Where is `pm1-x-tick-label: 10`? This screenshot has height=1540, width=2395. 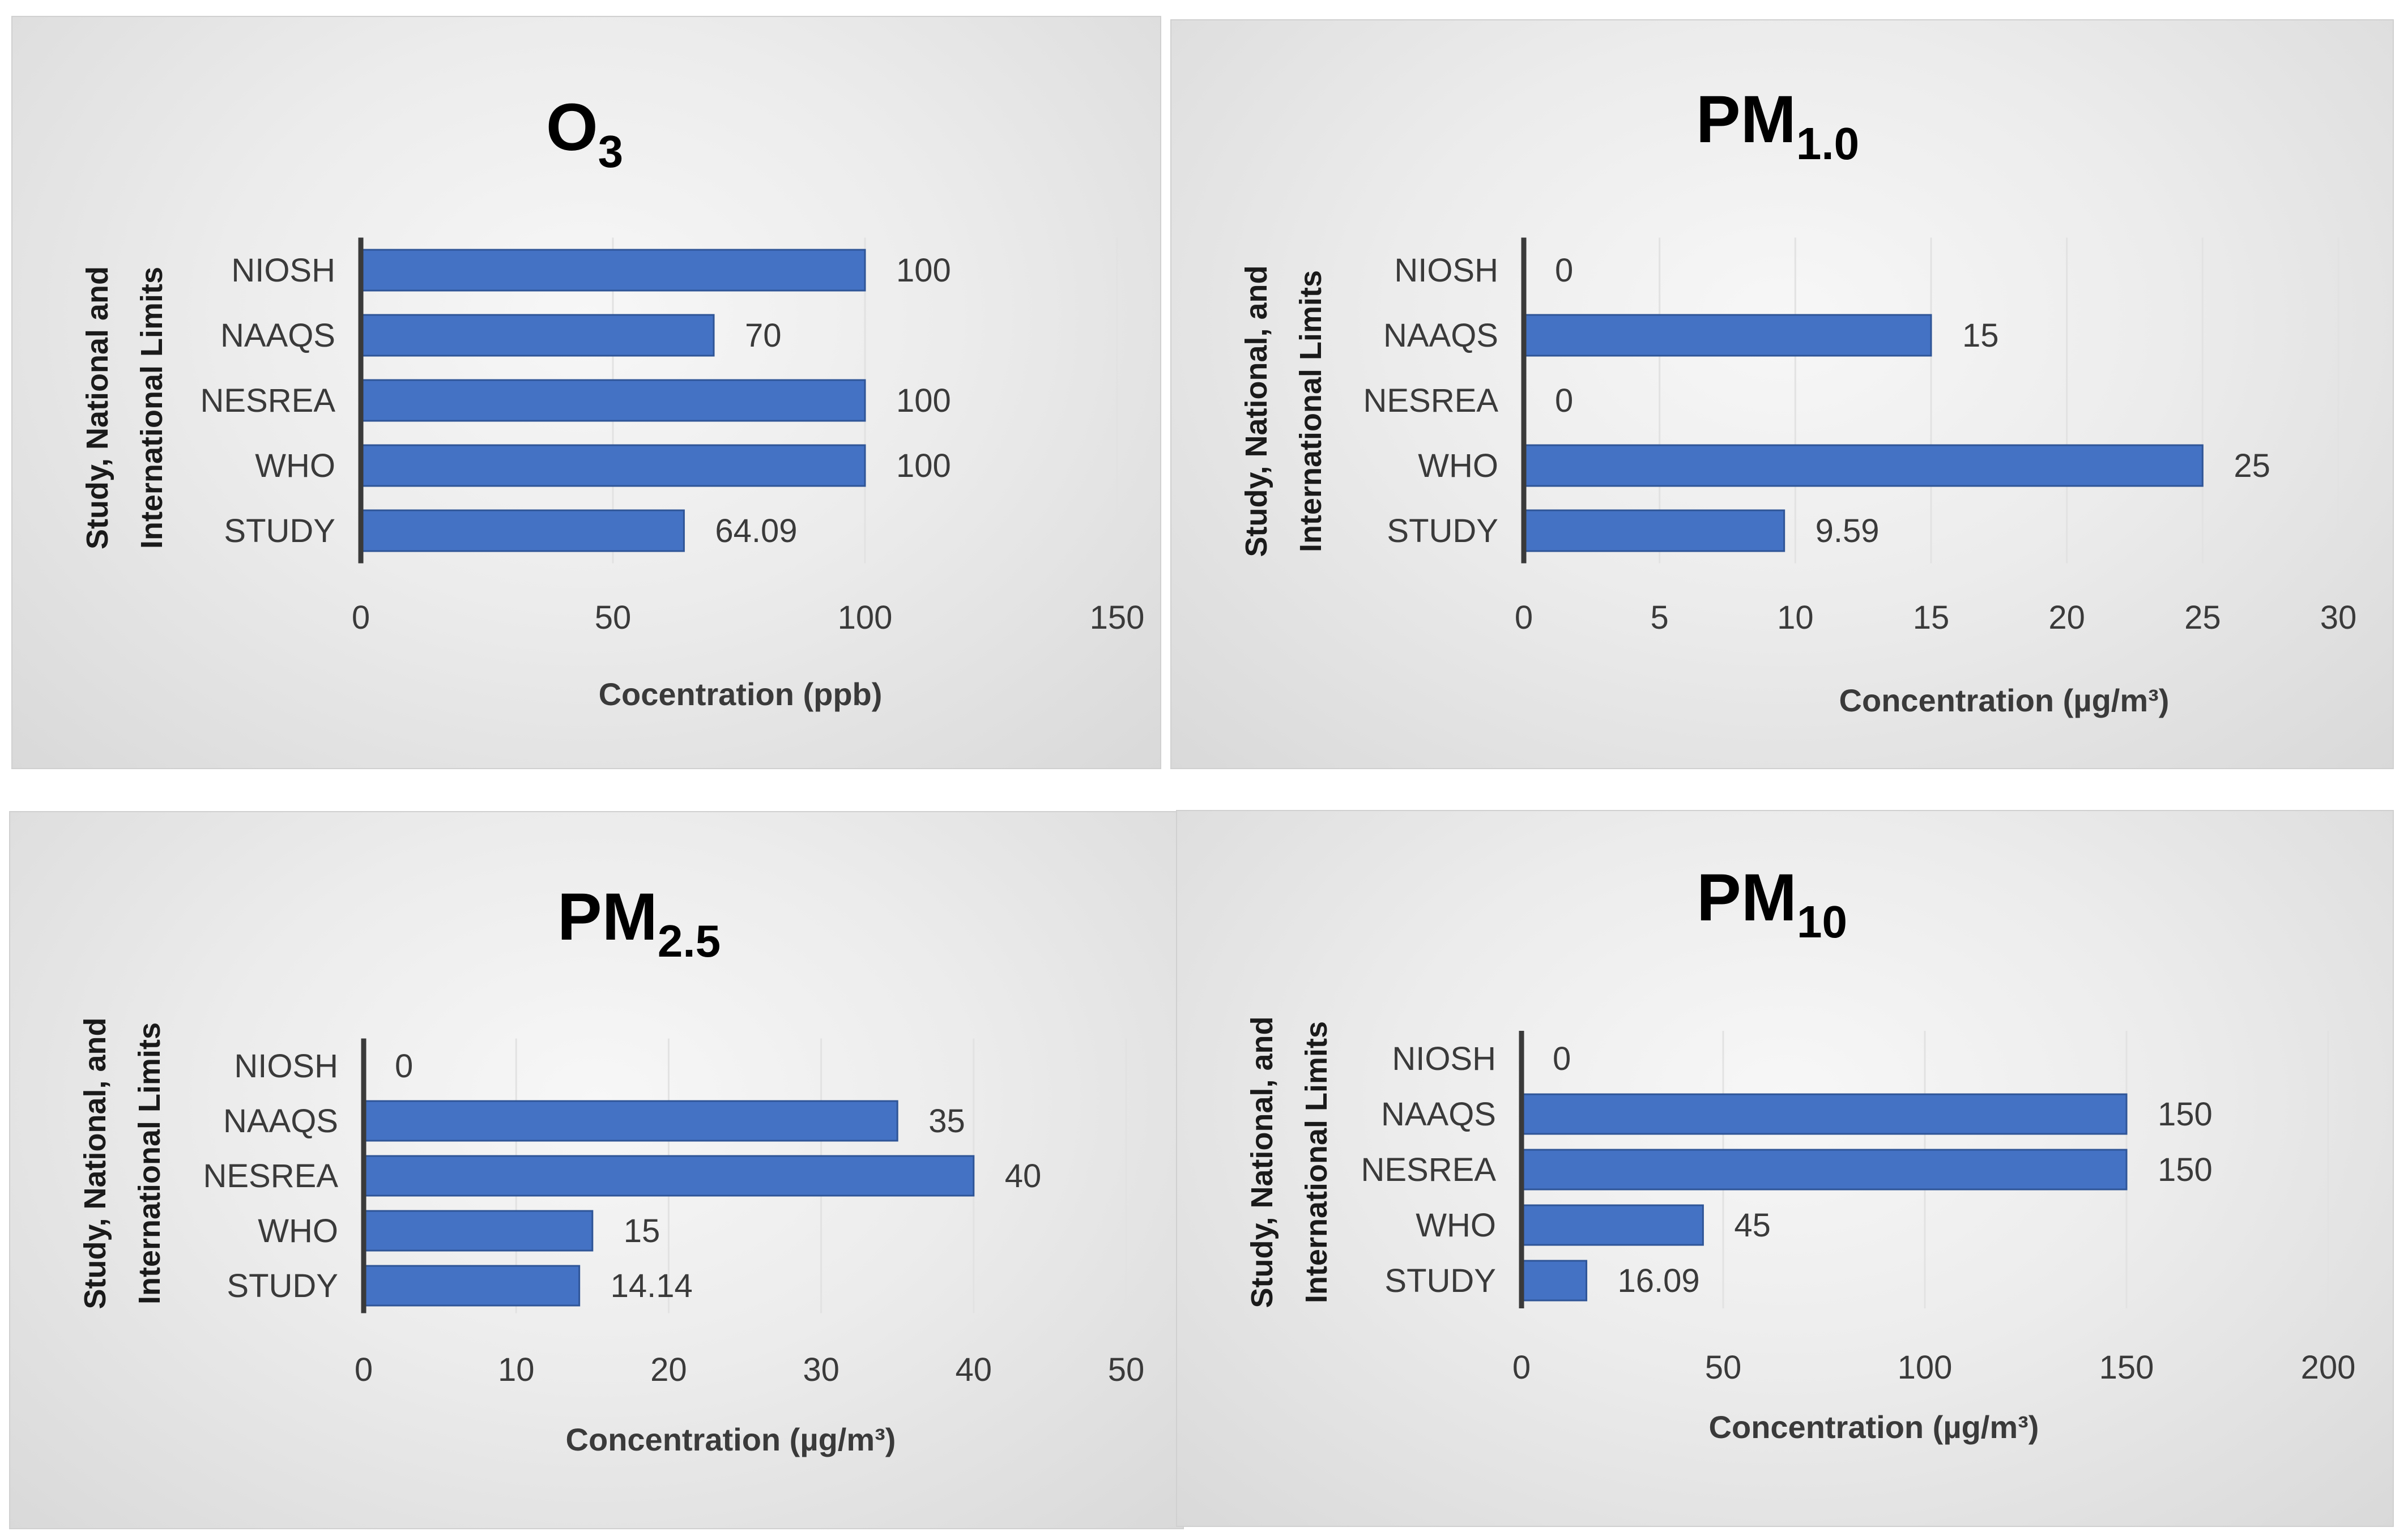 pm1-x-tick-label: 10 is located at coordinates (1796, 617).